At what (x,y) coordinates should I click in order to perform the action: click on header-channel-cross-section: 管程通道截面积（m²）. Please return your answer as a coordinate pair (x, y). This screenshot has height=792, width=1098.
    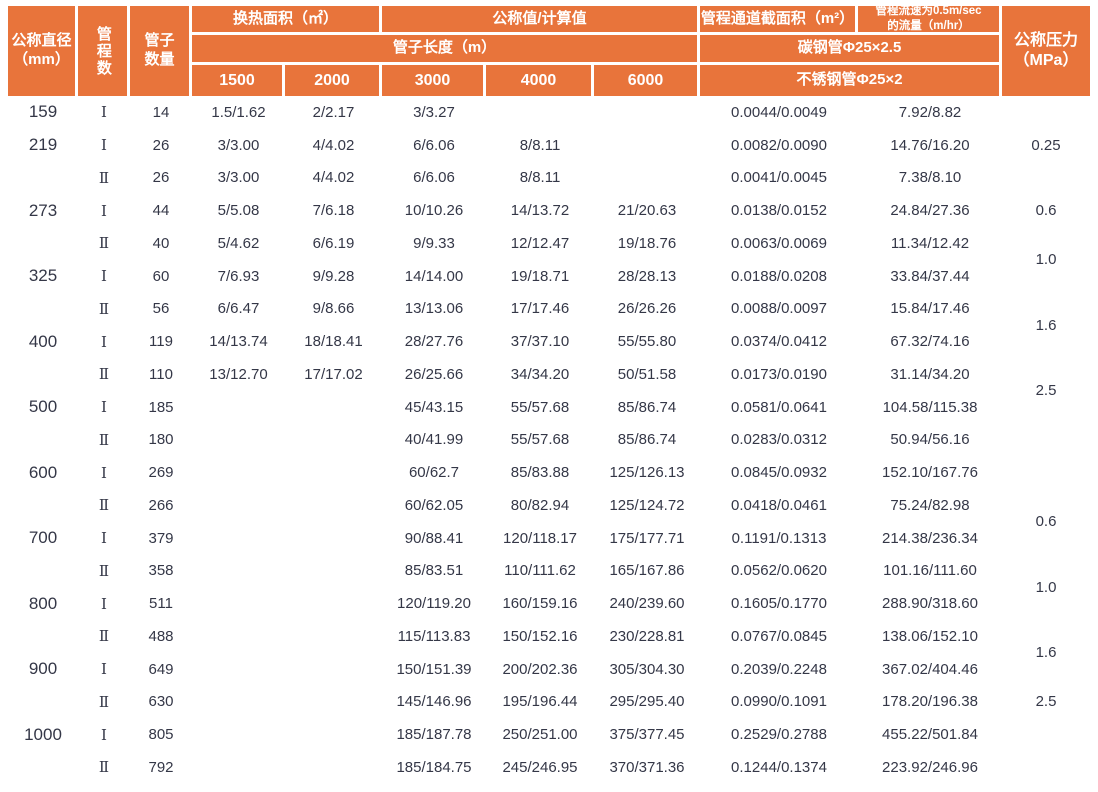
    Looking at the image, I should click on (779, 20).